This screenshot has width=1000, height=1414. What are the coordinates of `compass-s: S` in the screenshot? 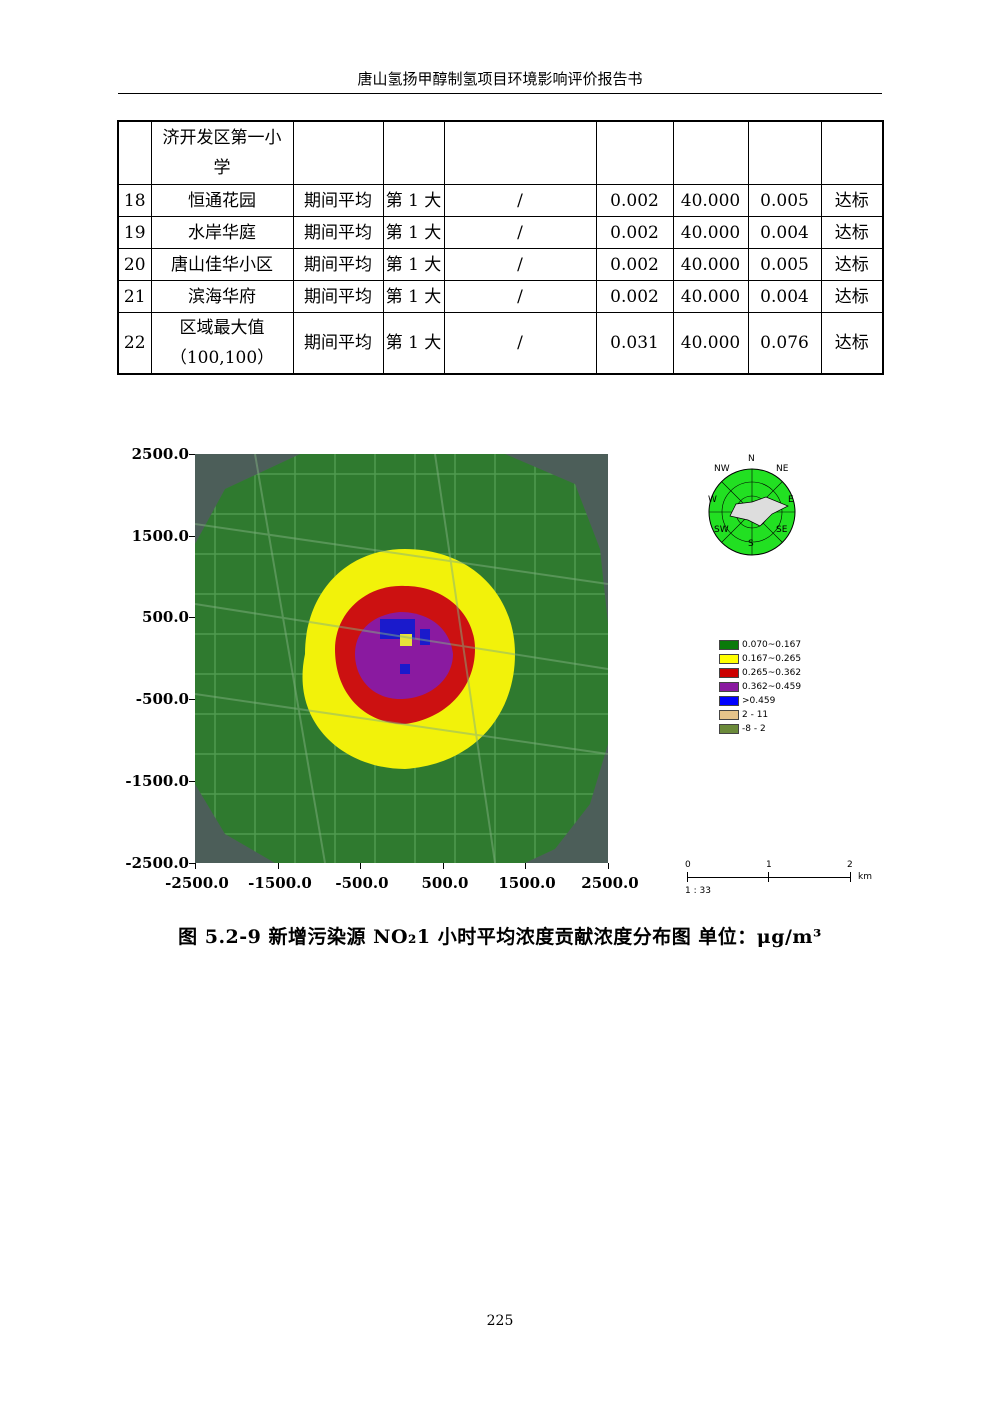 It's located at (751, 544).